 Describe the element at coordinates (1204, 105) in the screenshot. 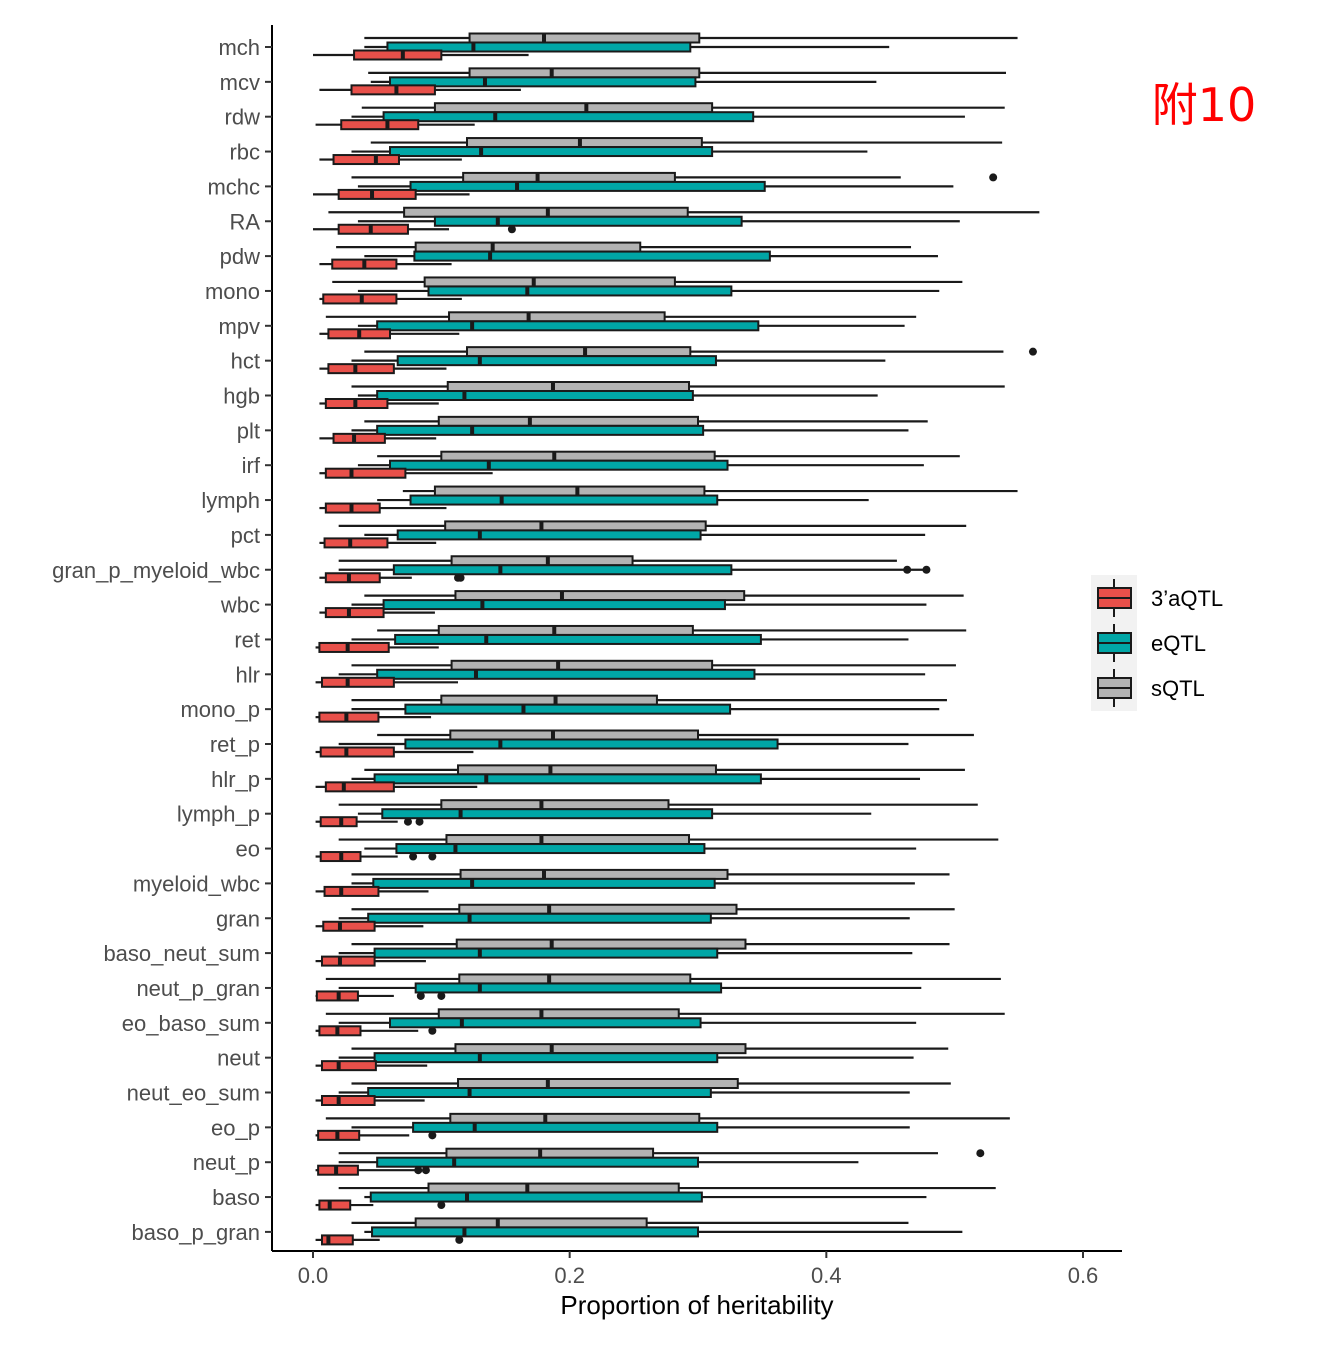

I see `annotation-label: 附10` at that location.